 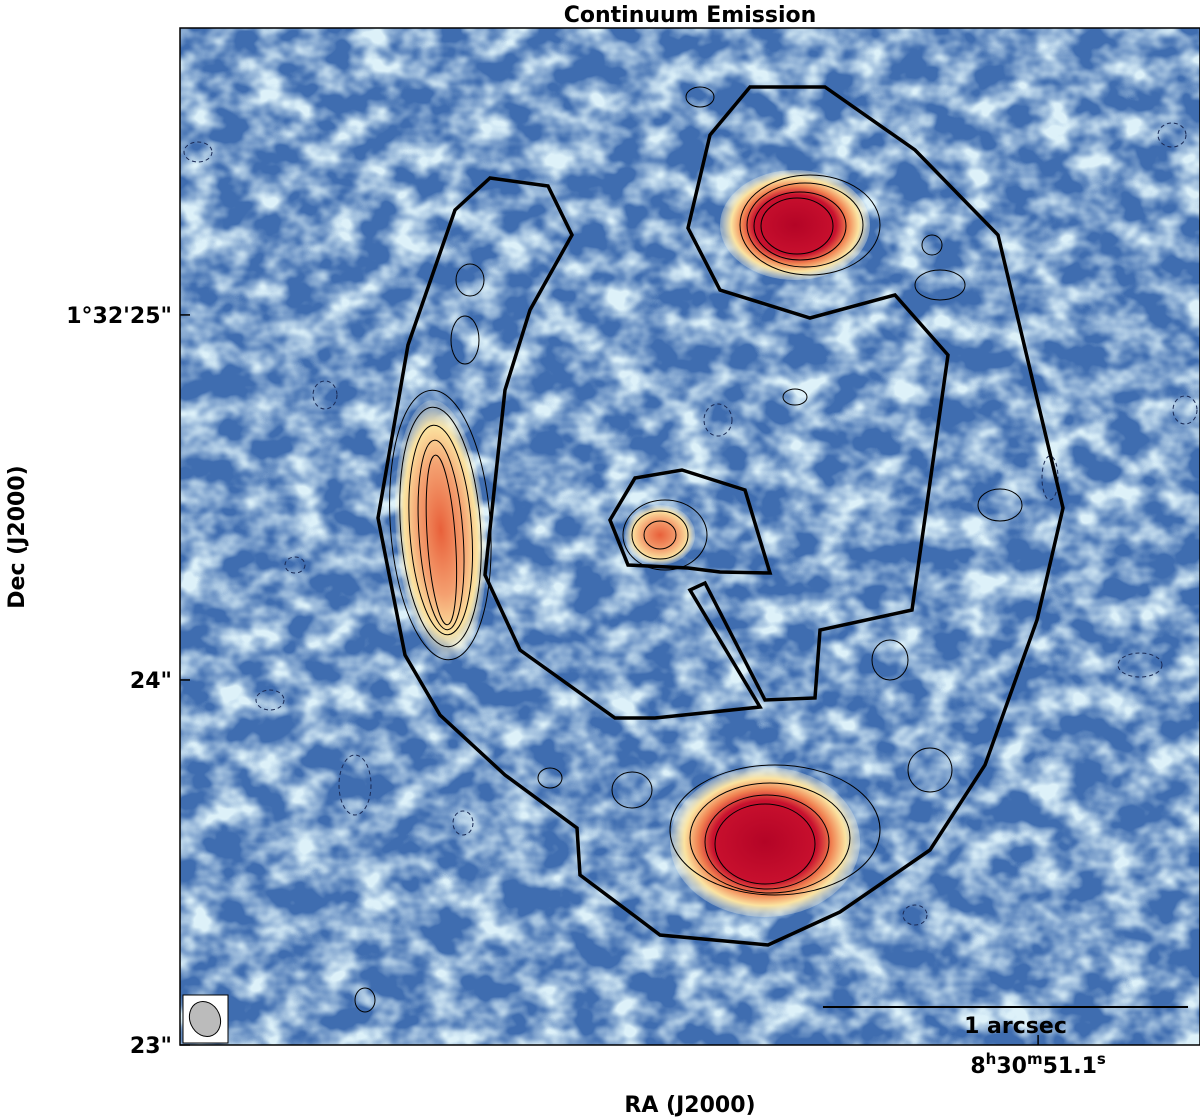 I want to click on scale-bar-label: 1 arcsec, so click(x=1015, y=1026).